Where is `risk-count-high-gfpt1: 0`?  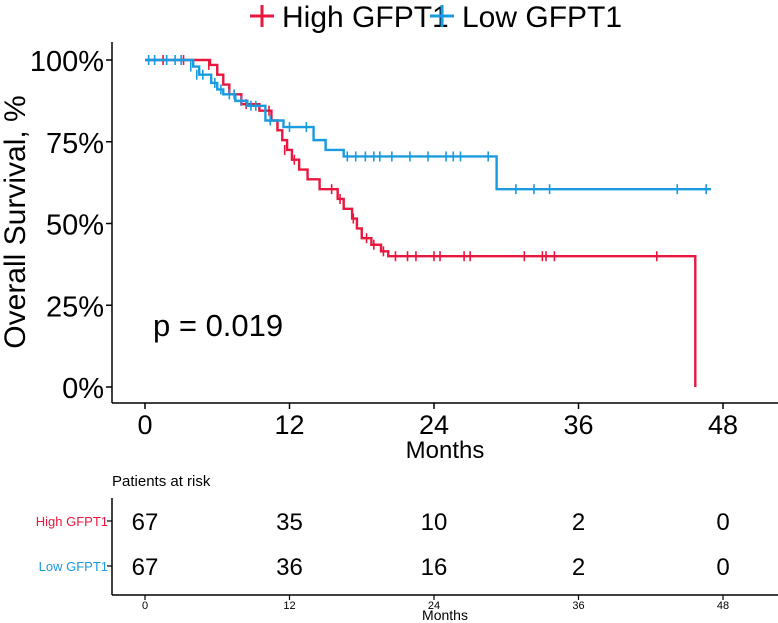
risk-count-high-gfpt1: 0 is located at coordinates (722, 522).